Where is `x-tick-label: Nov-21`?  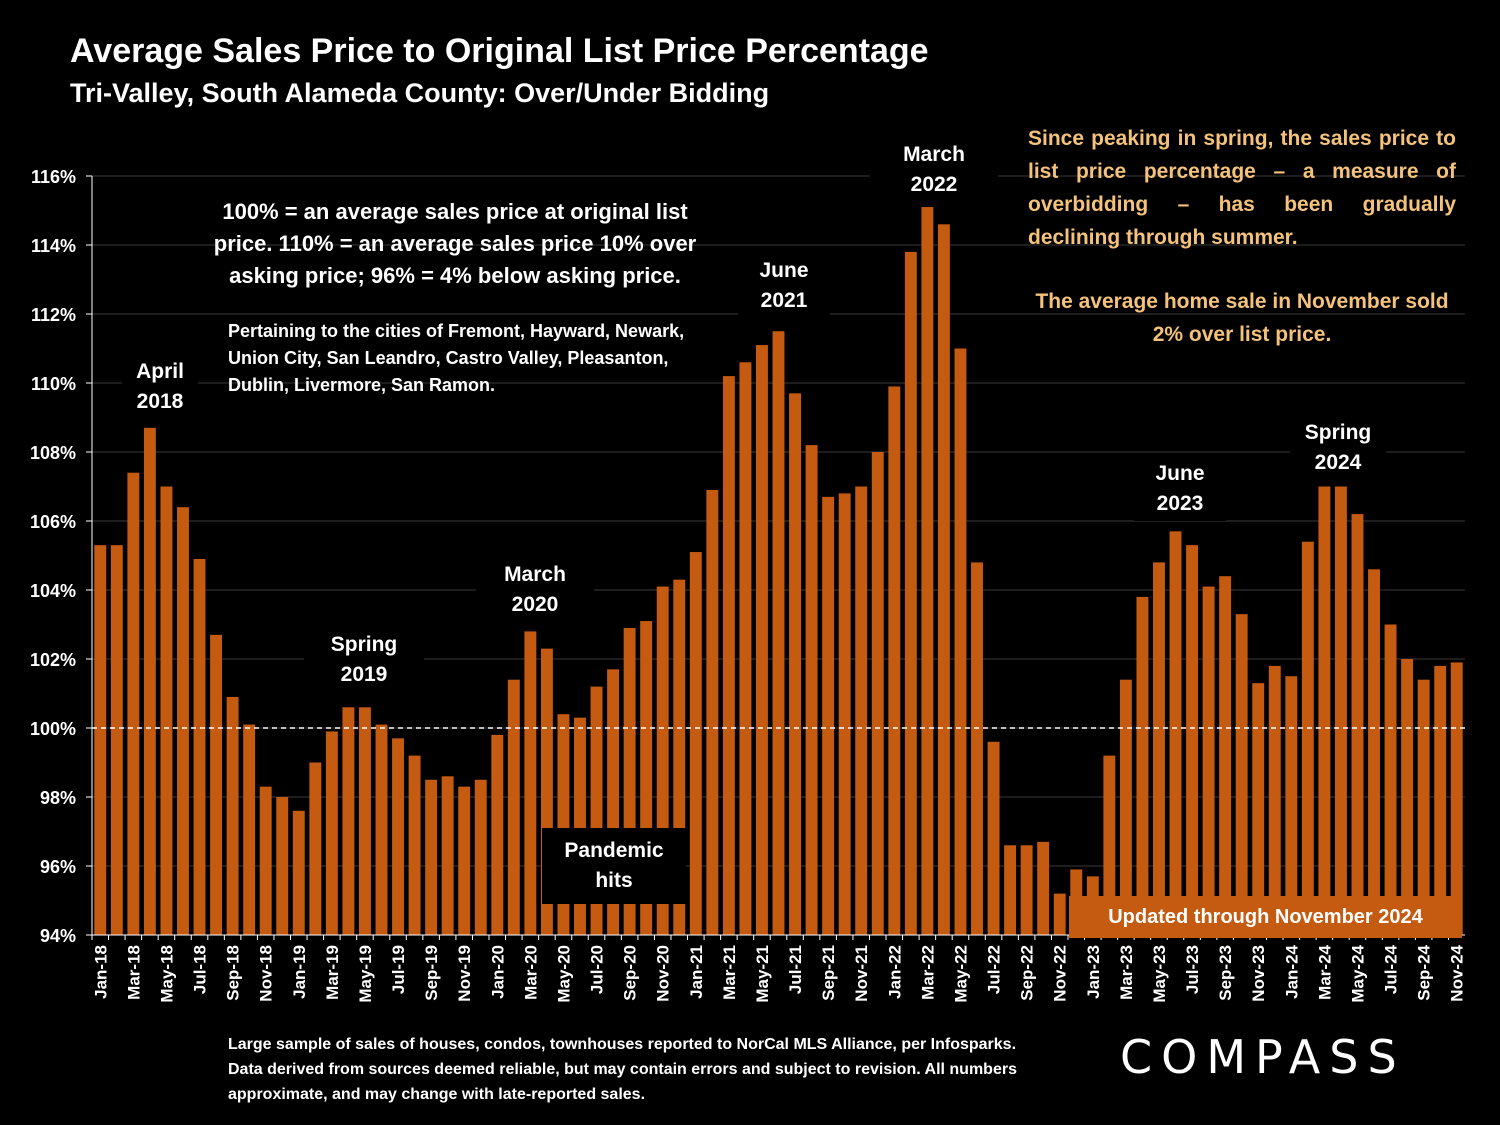 x-tick-label: Nov-21 is located at coordinates (861, 973).